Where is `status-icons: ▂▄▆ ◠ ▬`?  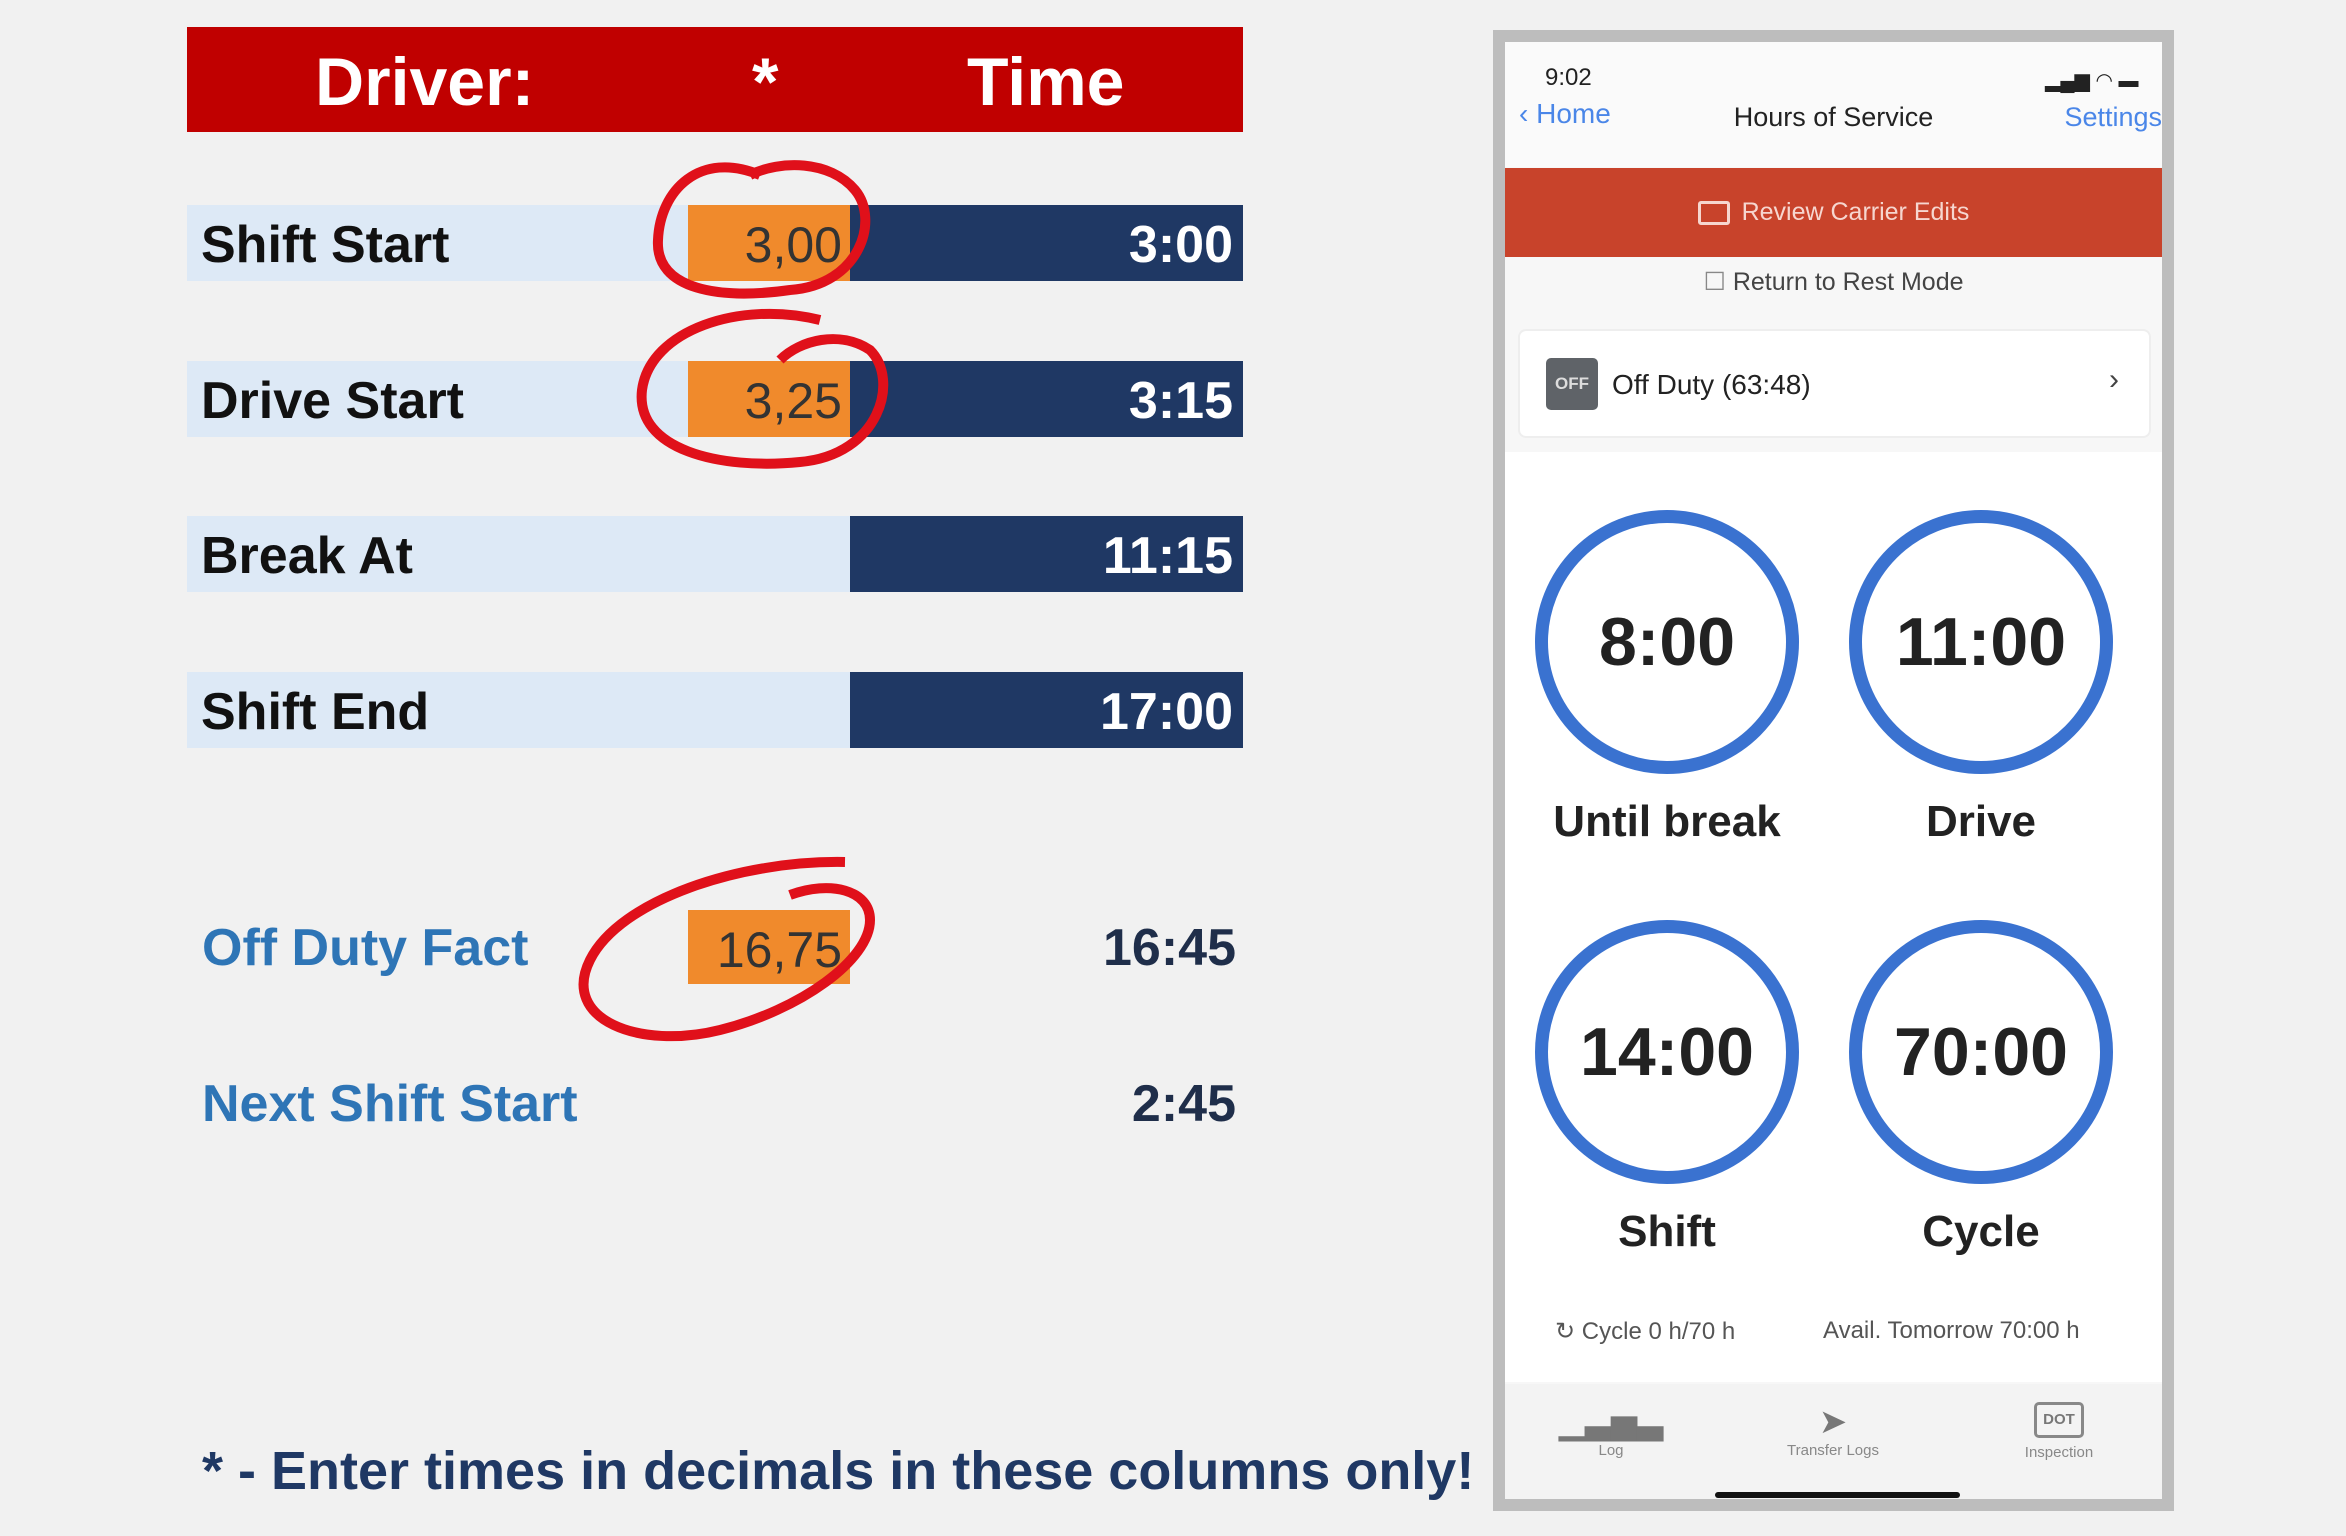 status-icons: ▂▄▆ ◠ ▬ is located at coordinates (2092, 81).